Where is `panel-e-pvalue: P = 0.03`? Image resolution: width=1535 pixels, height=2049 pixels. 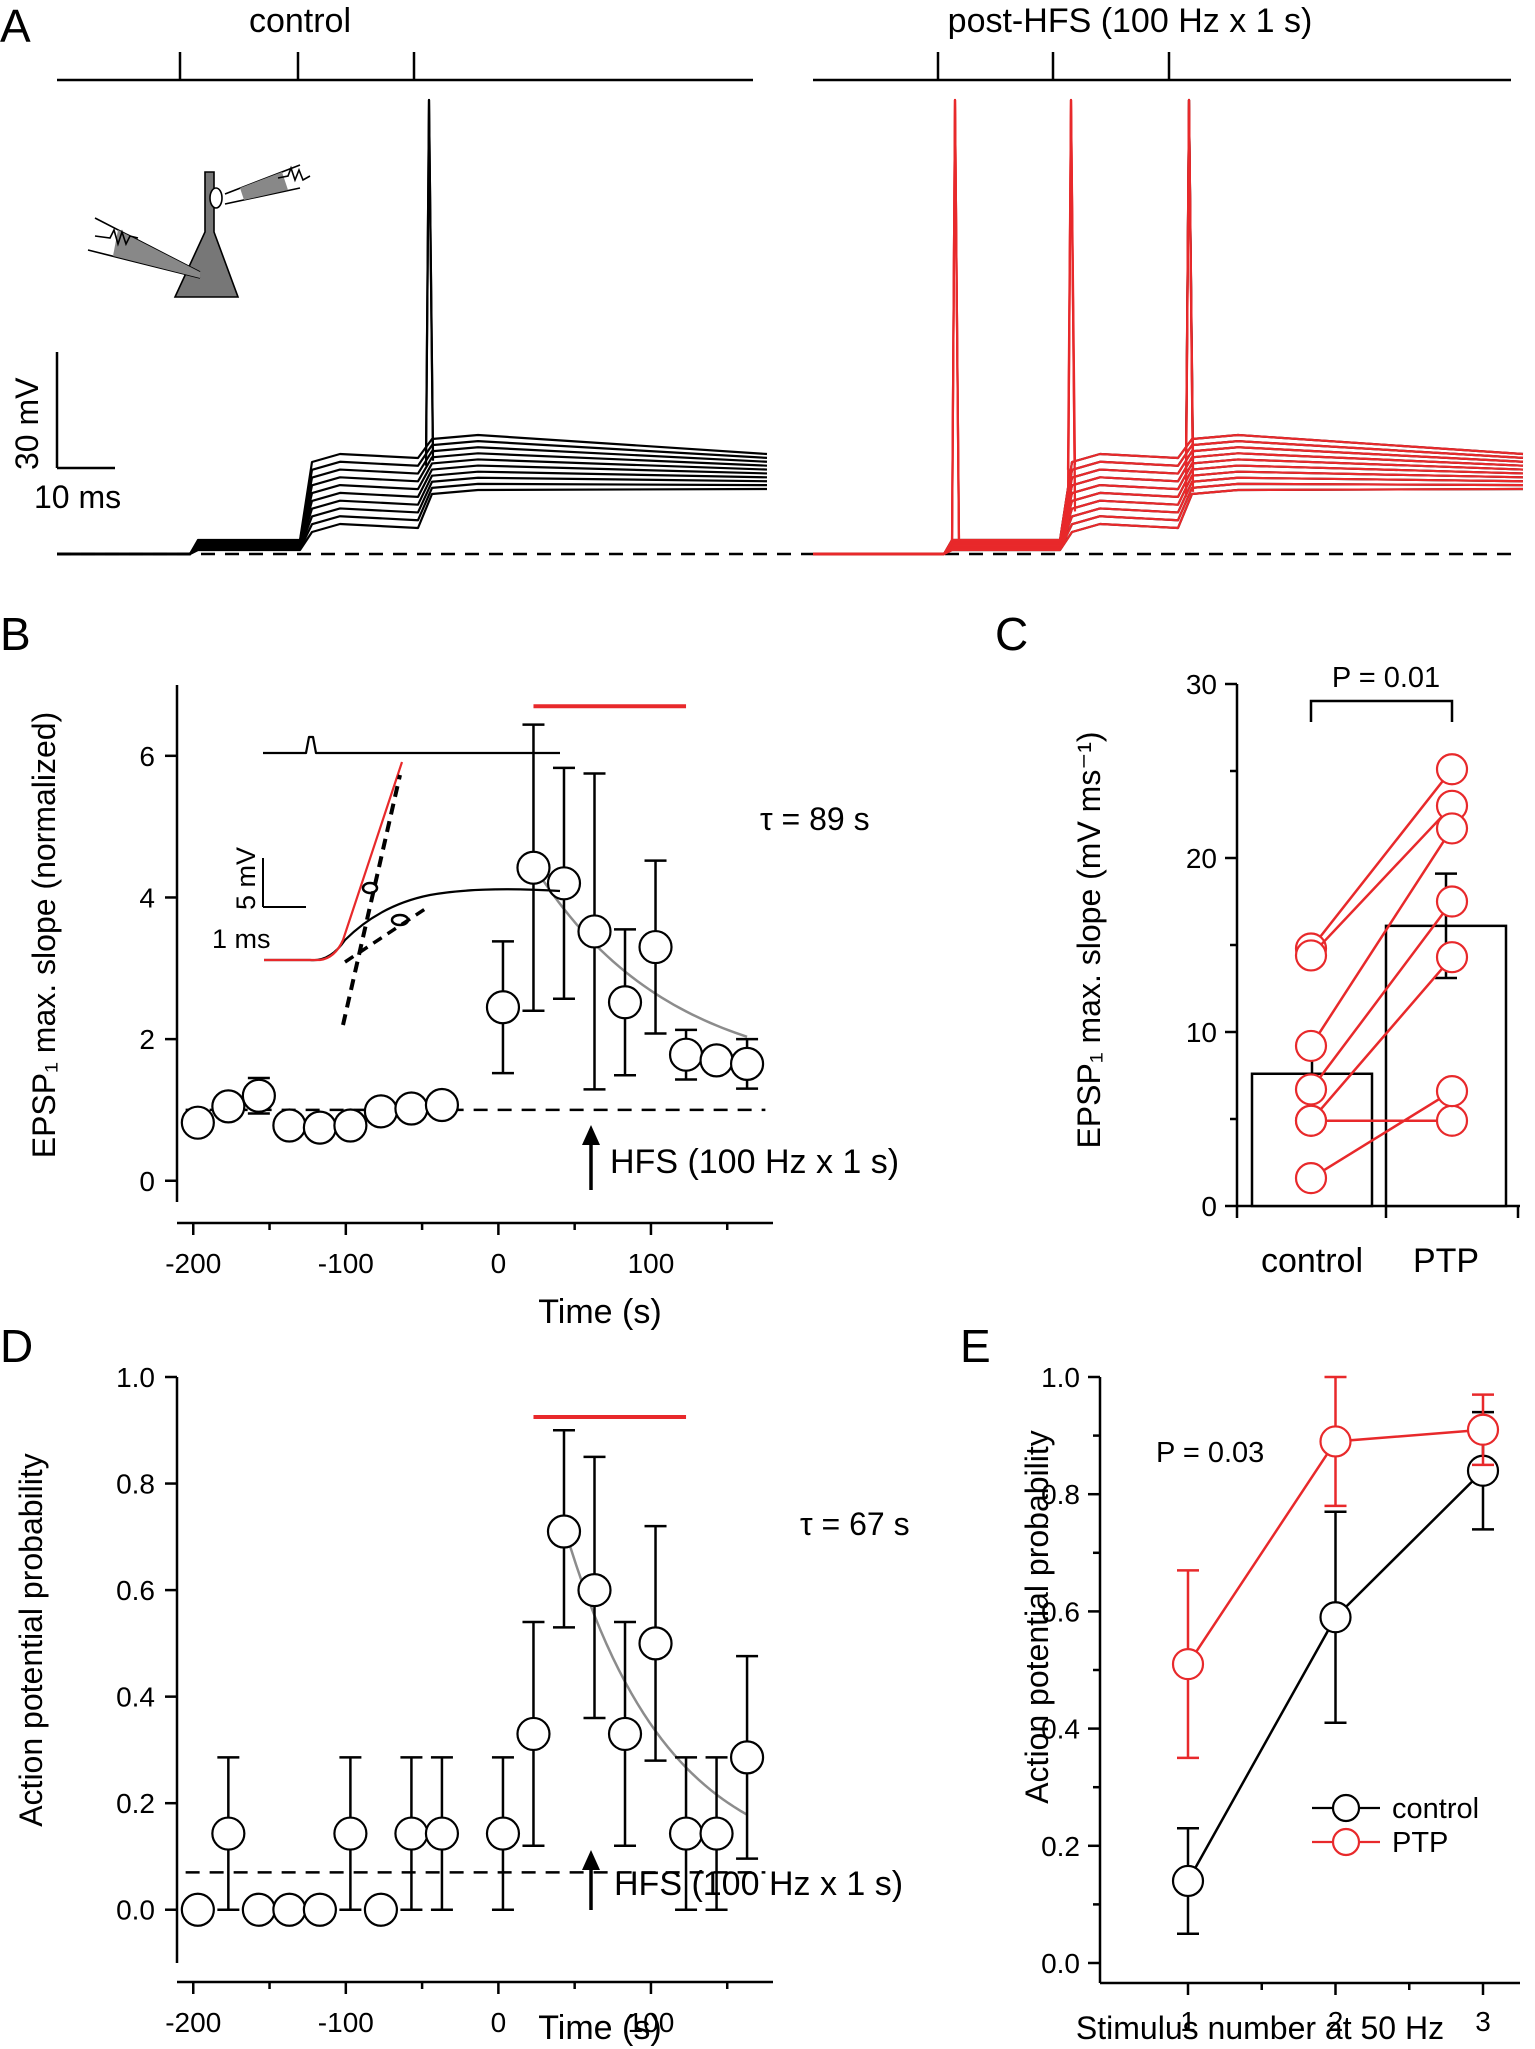 panel-e-pvalue: P = 0.03 is located at coordinates (1210, 1453).